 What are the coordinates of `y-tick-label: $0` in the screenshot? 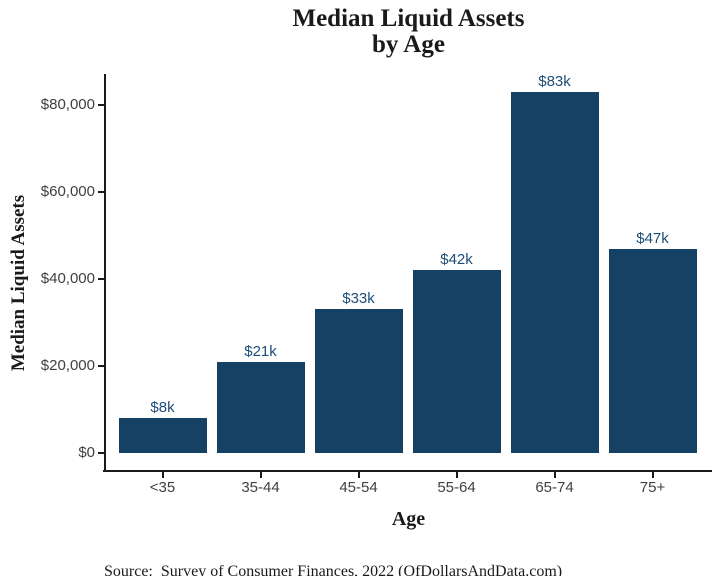 It's located at (86, 452).